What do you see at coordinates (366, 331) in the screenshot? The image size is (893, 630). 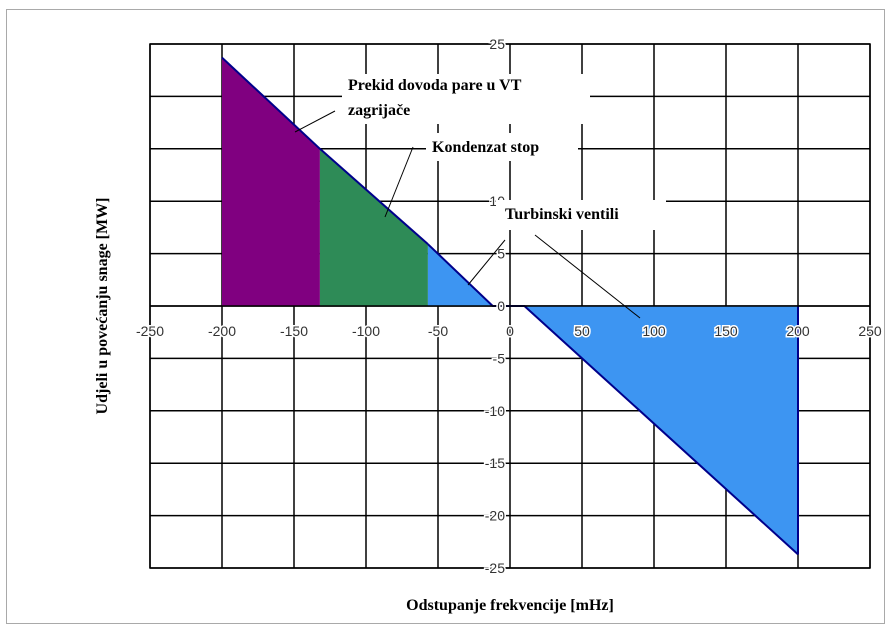 I see `x-tick-label-3: -100` at bounding box center [366, 331].